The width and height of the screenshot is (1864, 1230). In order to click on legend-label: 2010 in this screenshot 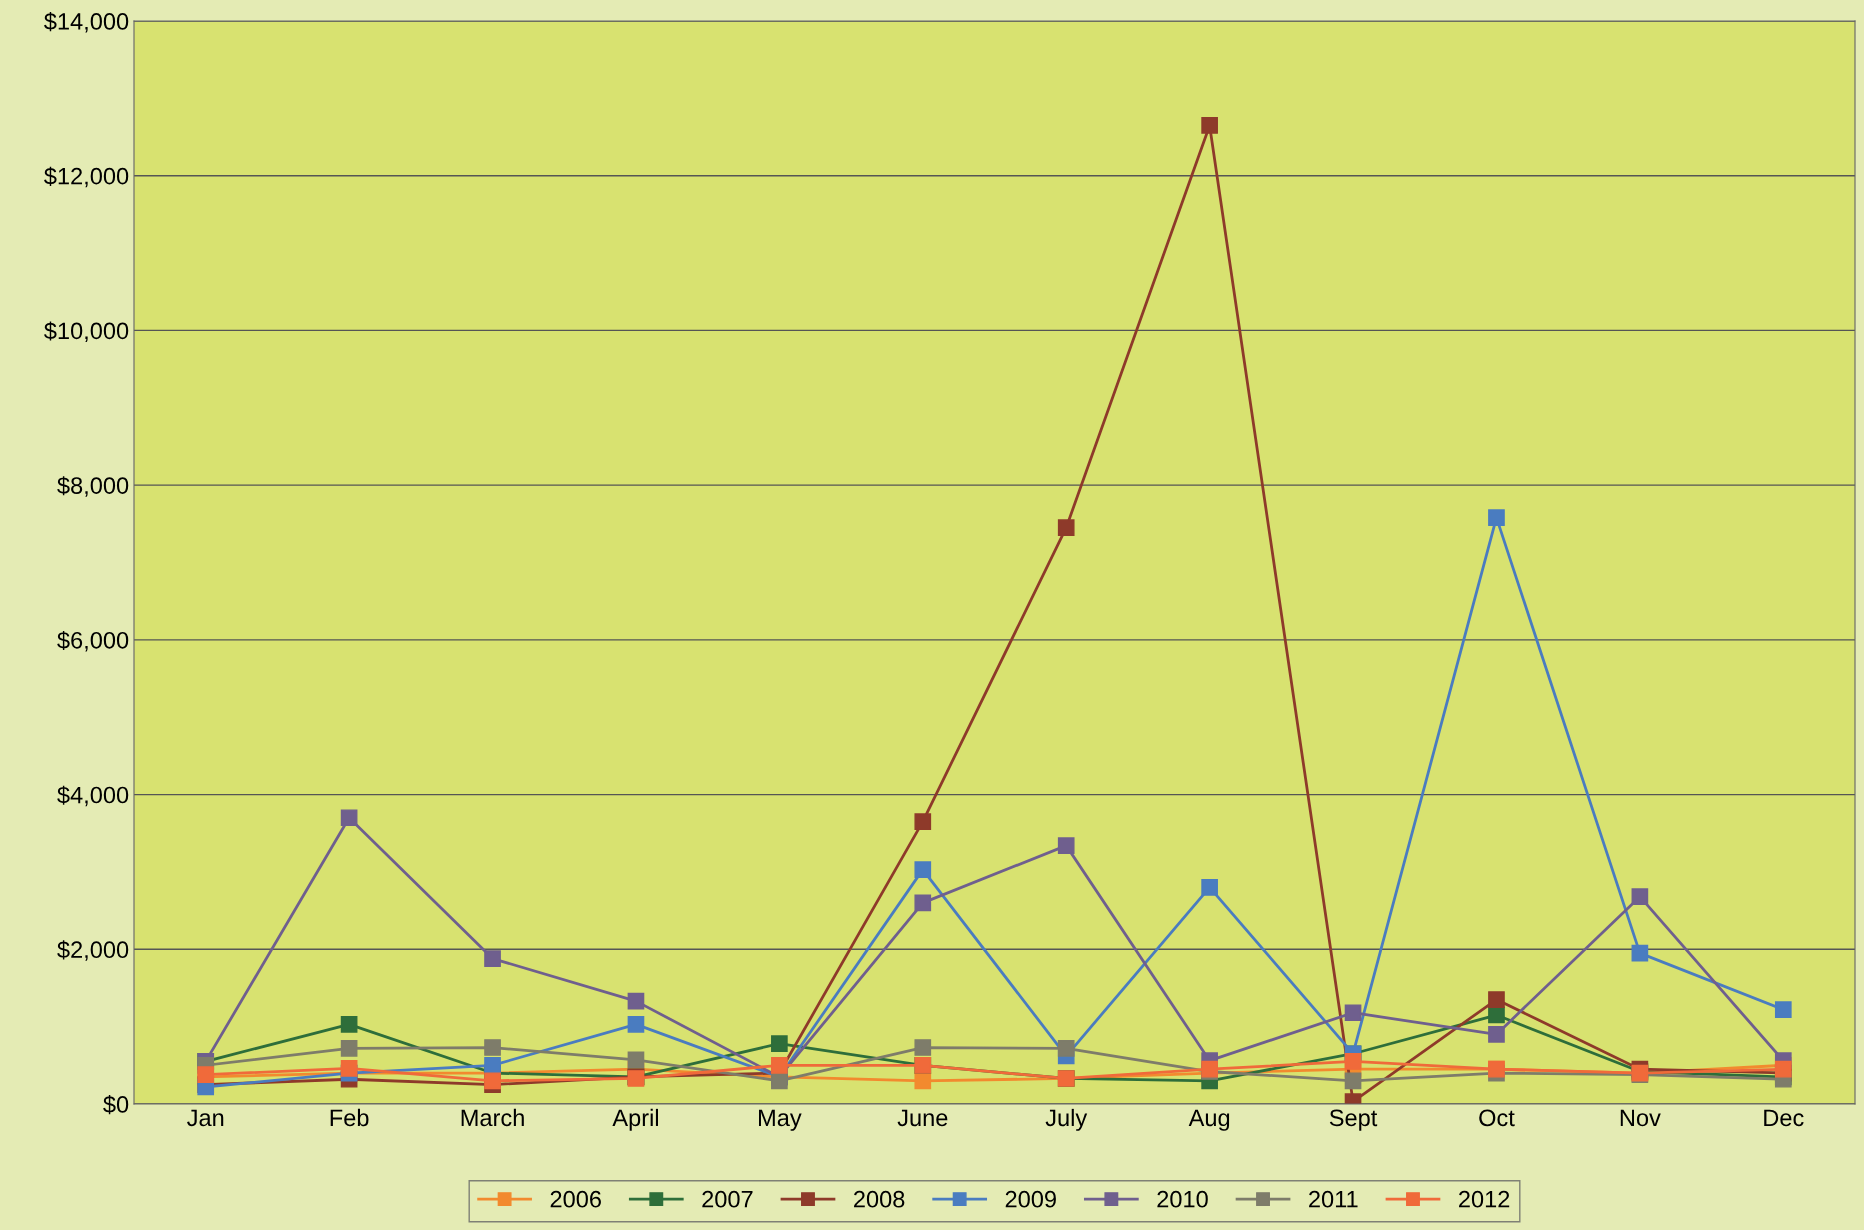, I will do `click(1182, 1199)`.